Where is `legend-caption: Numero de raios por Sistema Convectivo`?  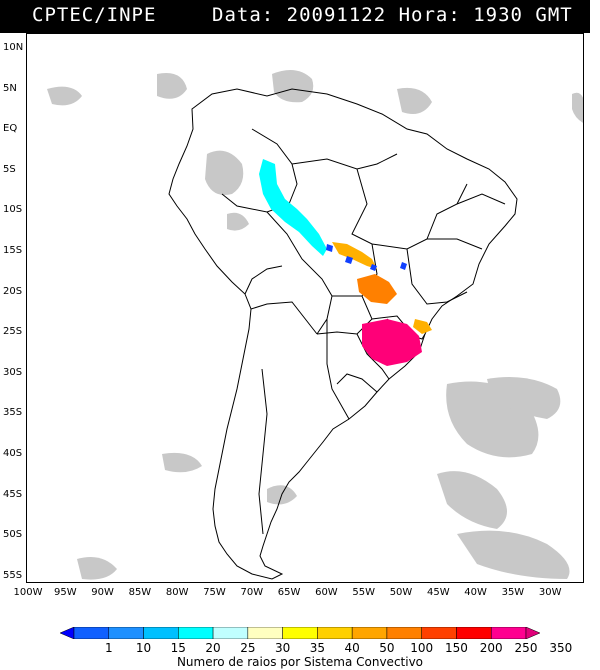 legend-caption: Numero de raios por Sistema Convectivo is located at coordinates (300, 662).